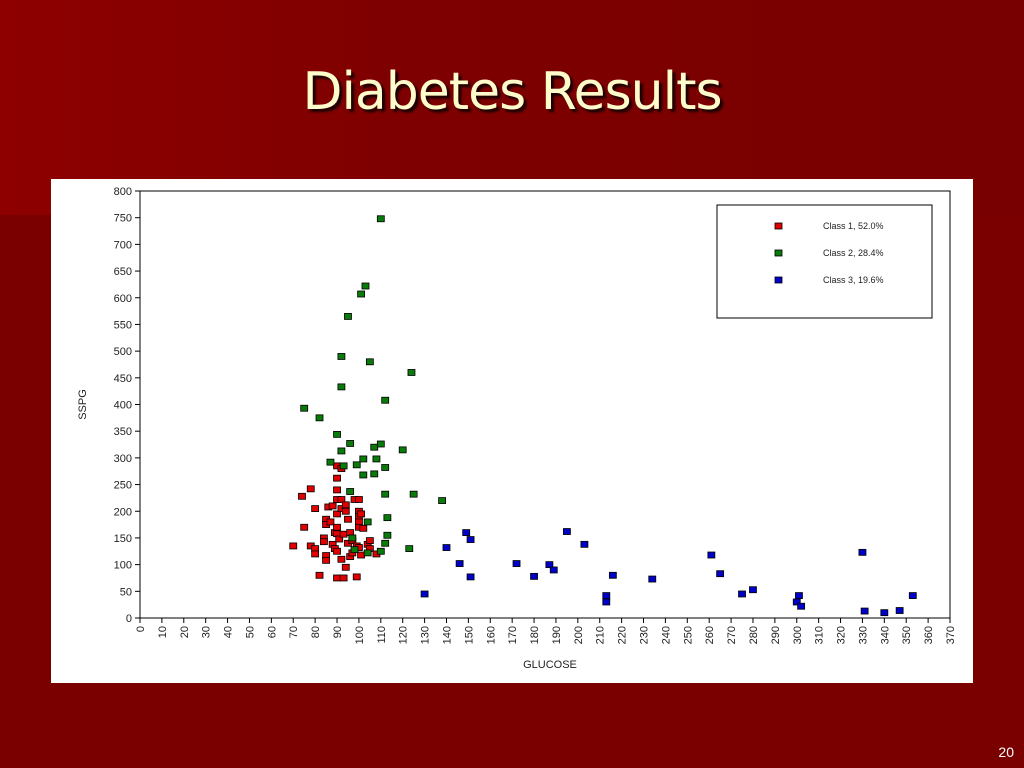 Image resolution: width=1024 pixels, height=768 pixels. I want to click on page-number: 20, so click(1006, 752).